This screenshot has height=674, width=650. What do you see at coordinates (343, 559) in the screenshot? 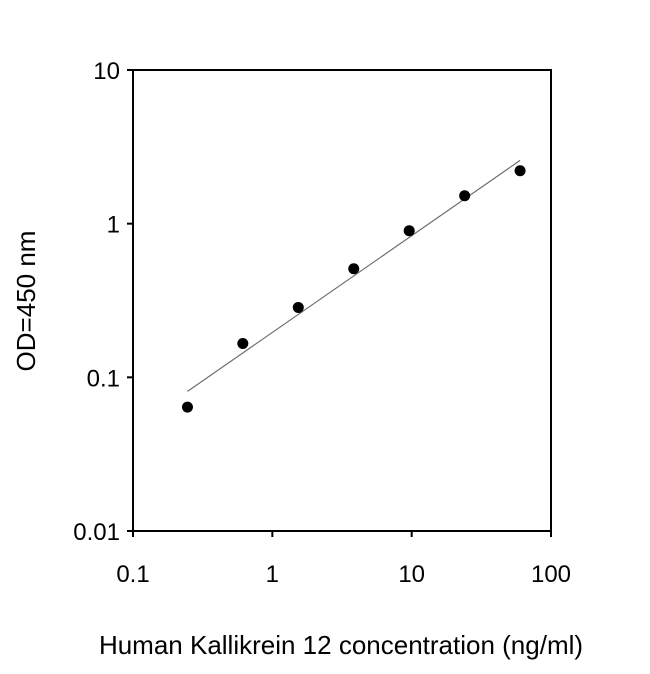
I see `x-axis: 0.1 1 10 100` at bounding box center [343, 559].